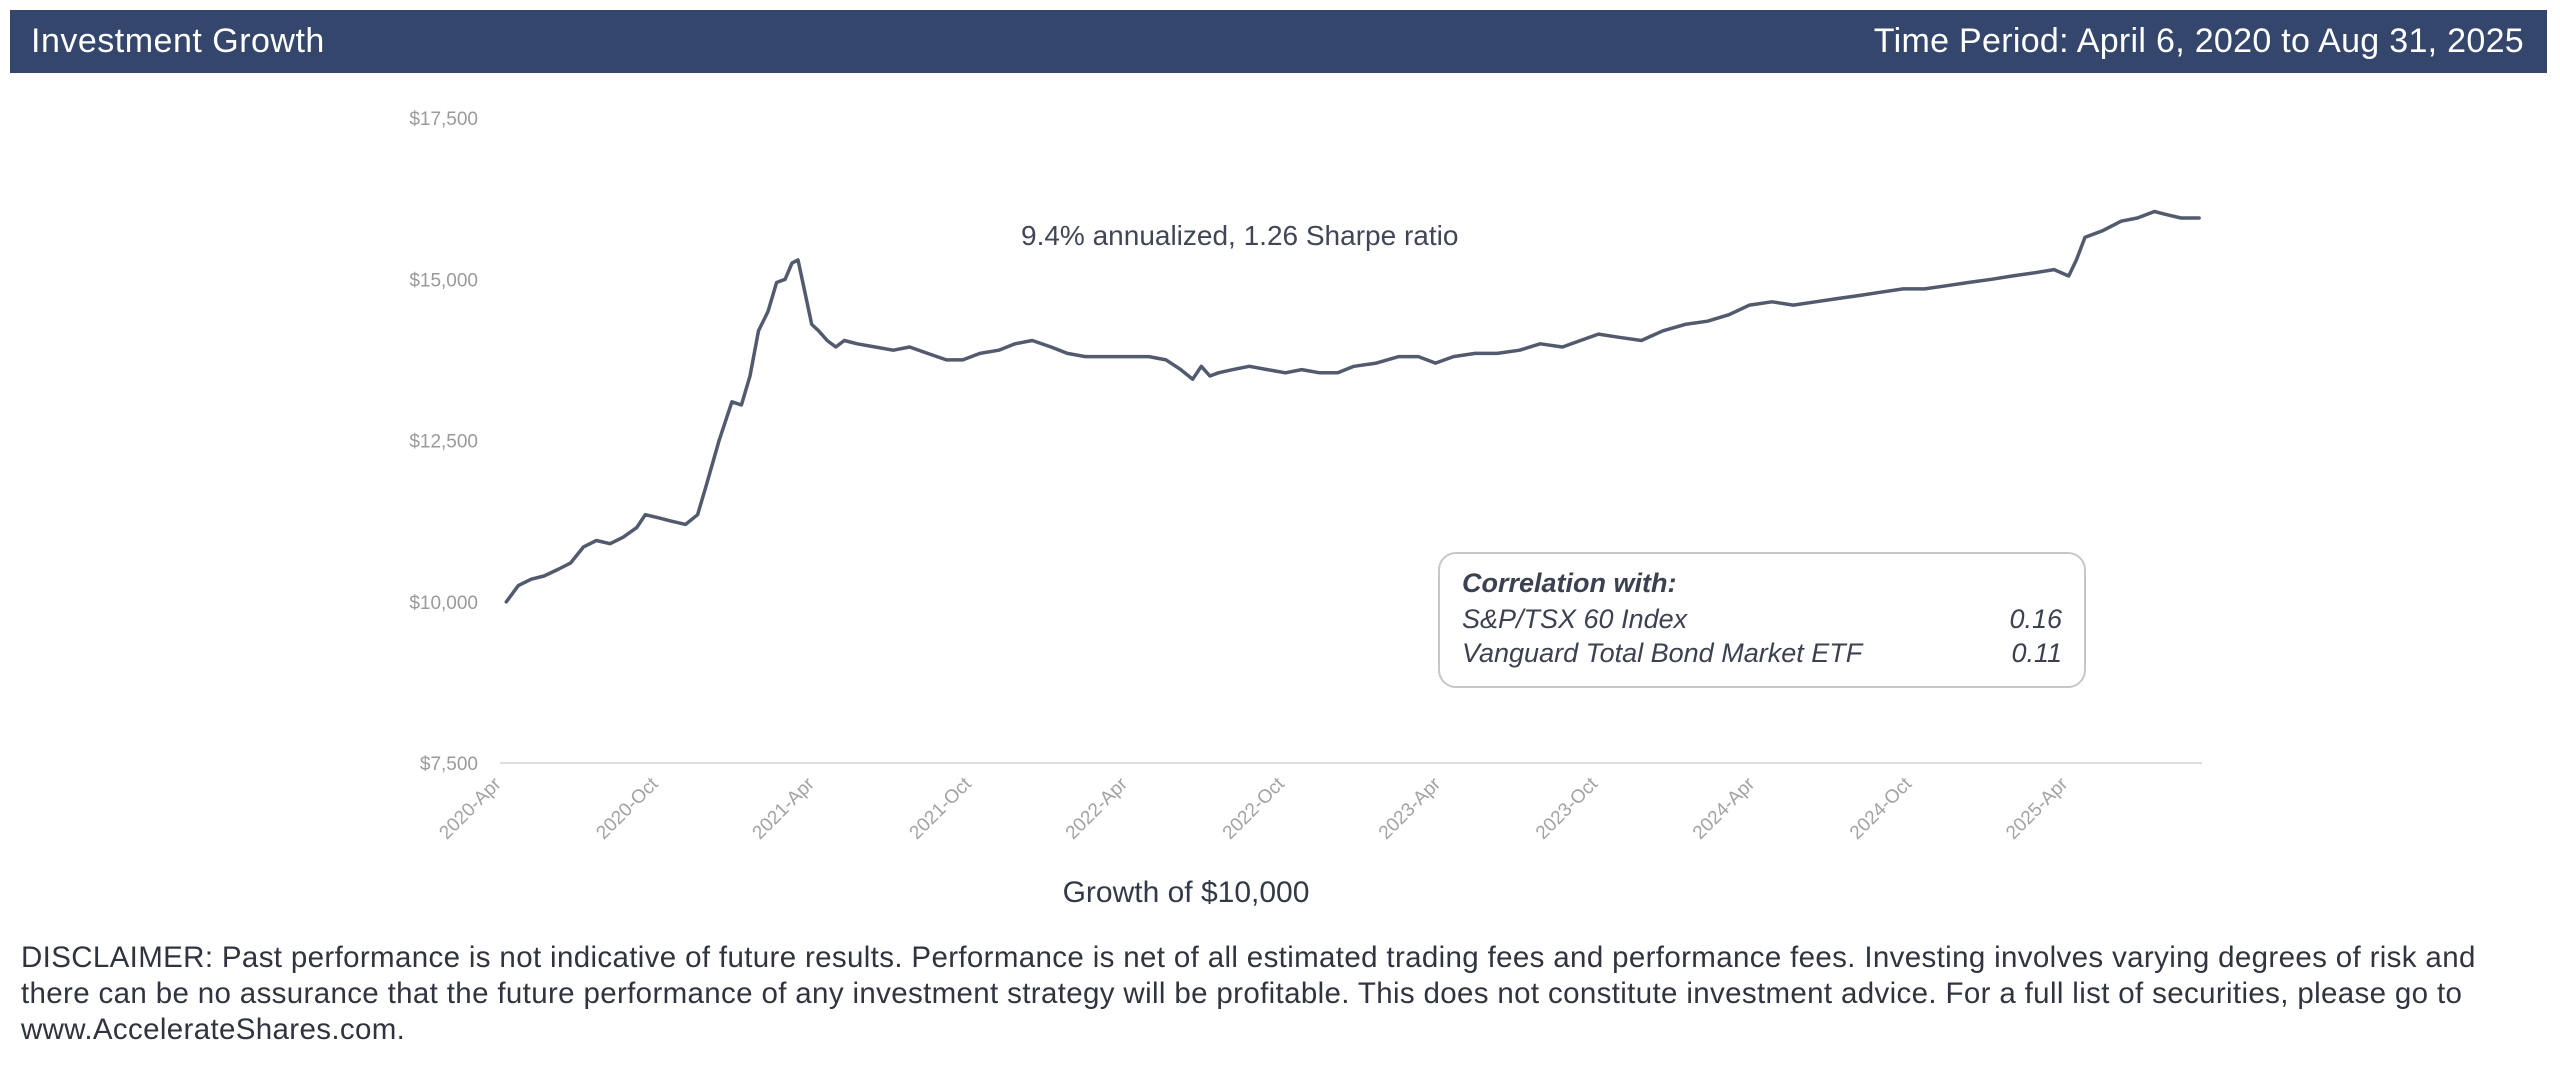 This screenshot has height=1067, width=2560. What do you see at coordinates (1567, 808) in the screenshot?
I see `x-tick-label: 2023-Oct` at bounding box center [1567, 808].